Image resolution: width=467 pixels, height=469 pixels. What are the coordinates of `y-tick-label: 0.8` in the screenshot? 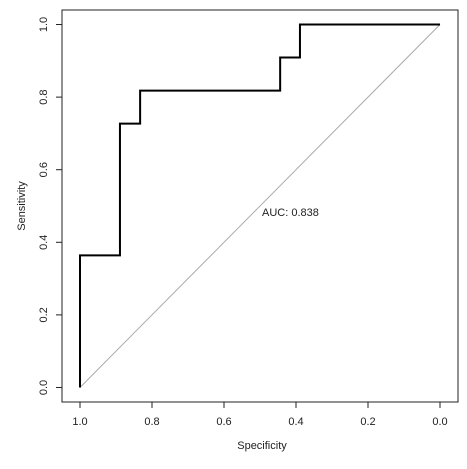 It's located at (44, 96).